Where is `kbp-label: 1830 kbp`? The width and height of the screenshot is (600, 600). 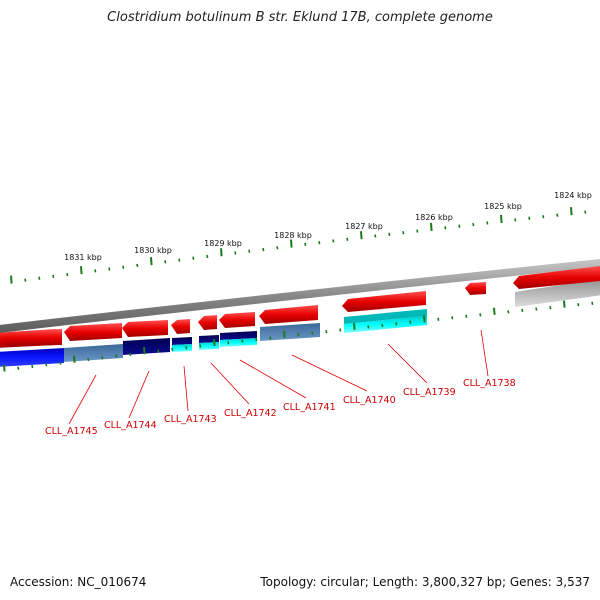
kbp-label: 1830 kbp is located at coordinates (153, 250).